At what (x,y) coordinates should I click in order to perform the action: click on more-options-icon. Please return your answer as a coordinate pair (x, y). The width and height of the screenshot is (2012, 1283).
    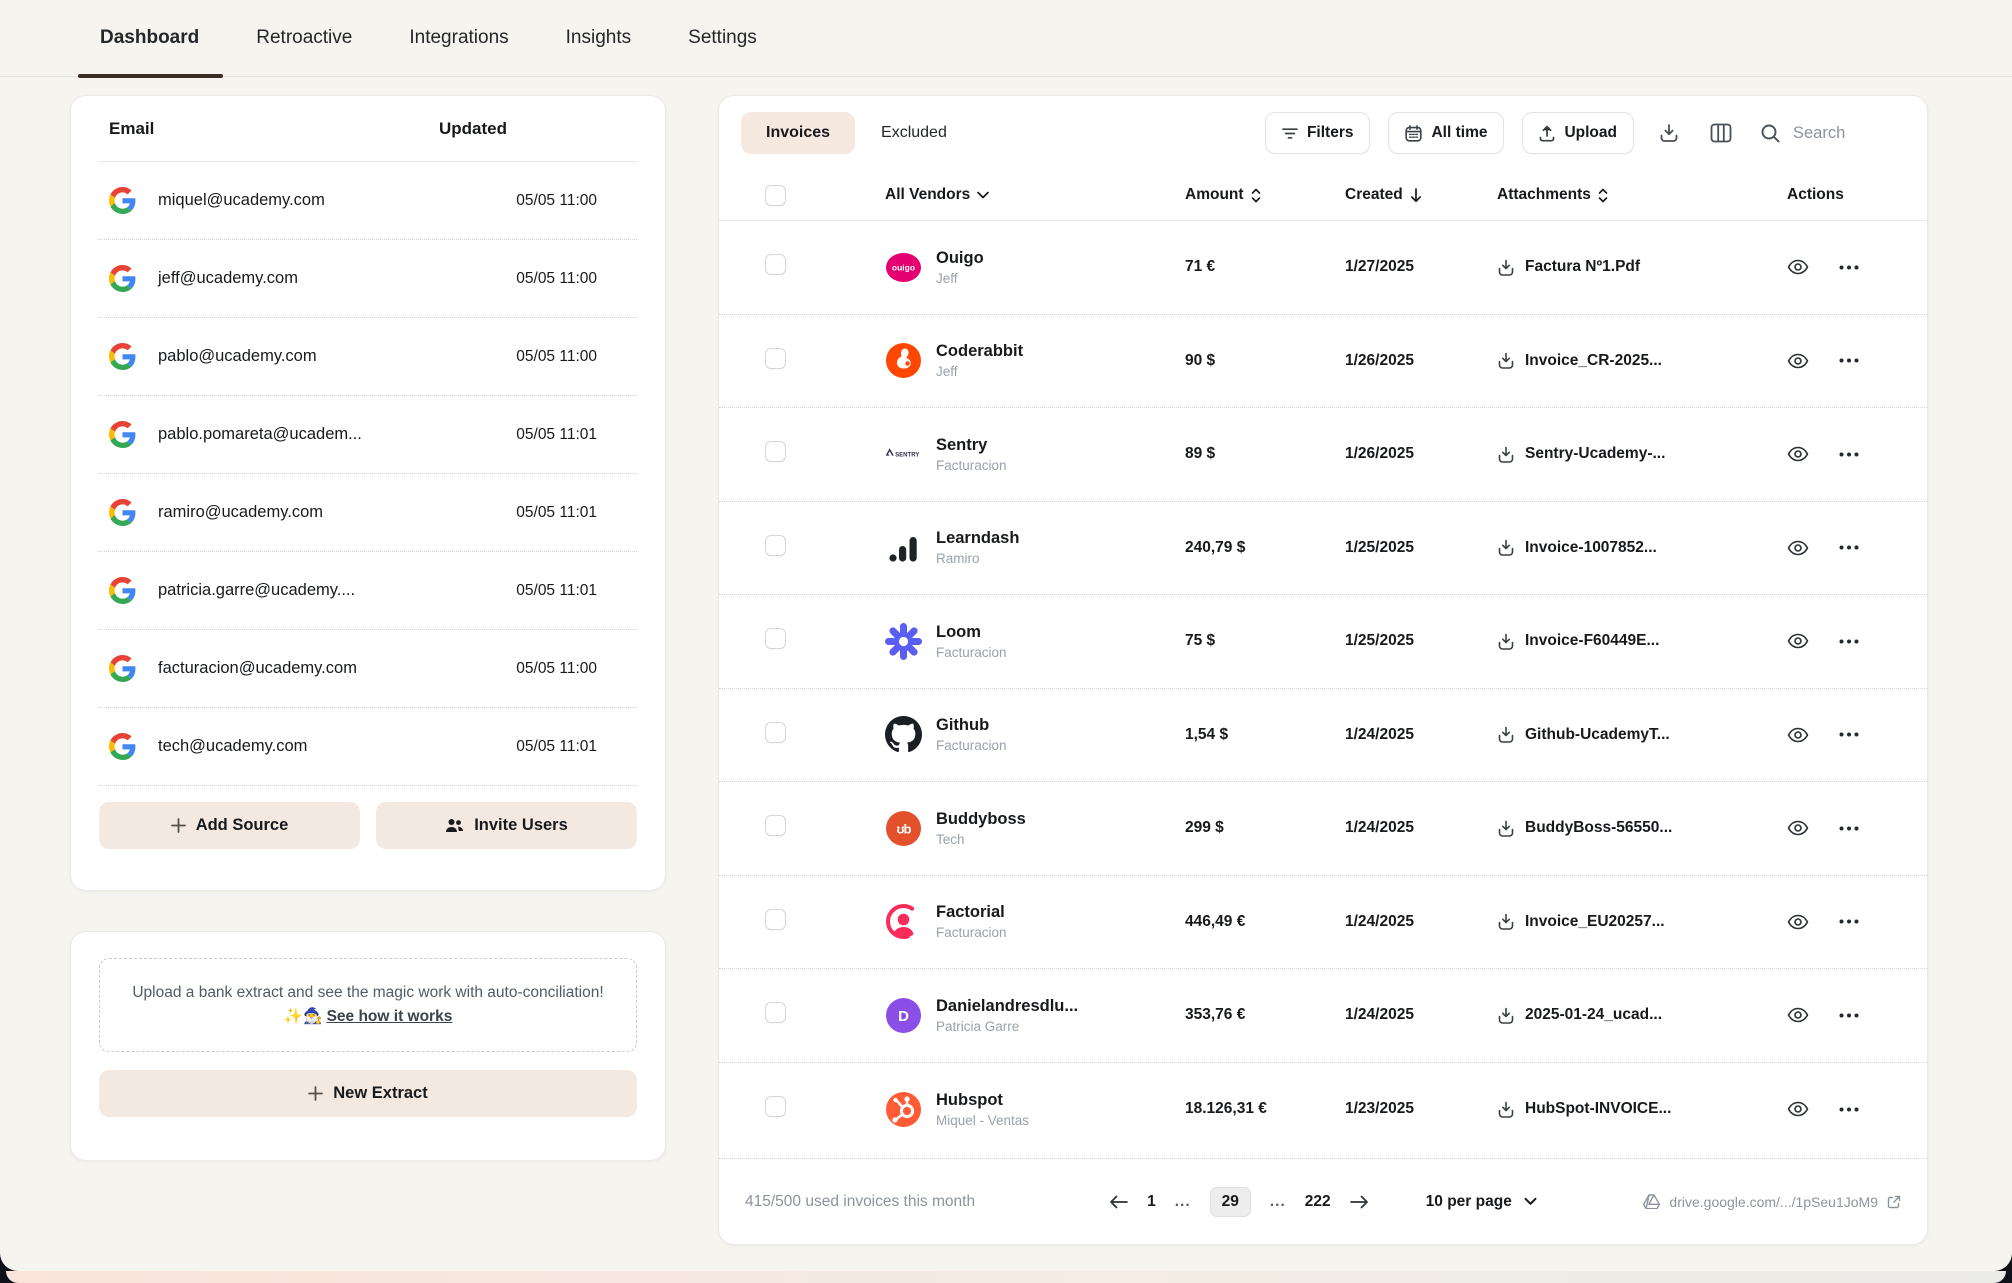
    Looking at the image, I should click on (1849, 547).